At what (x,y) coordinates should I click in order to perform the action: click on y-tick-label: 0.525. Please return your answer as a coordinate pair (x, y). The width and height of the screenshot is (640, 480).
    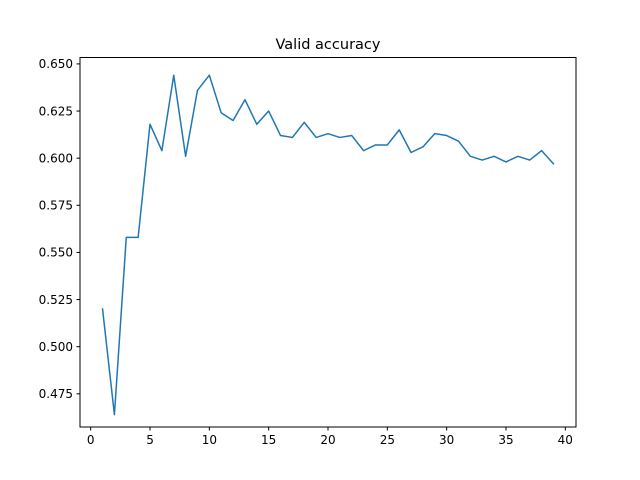
    Looking at the image, I should click on (56, 300).